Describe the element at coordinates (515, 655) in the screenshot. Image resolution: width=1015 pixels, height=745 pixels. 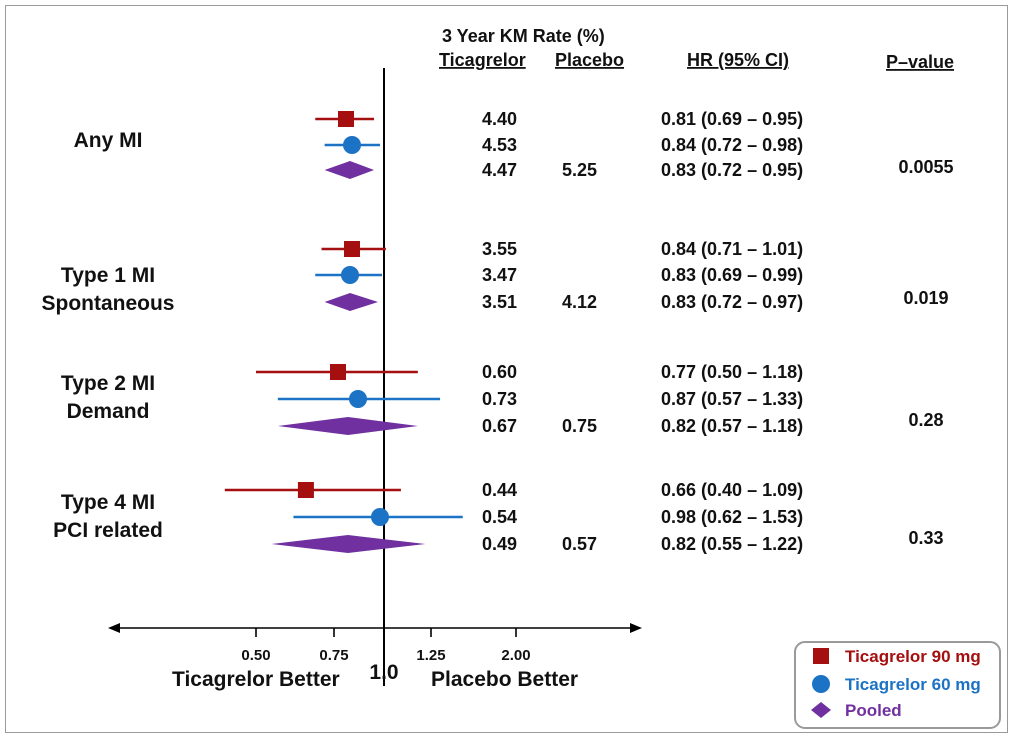
I see `x-tick-label: 2.00` at that location.